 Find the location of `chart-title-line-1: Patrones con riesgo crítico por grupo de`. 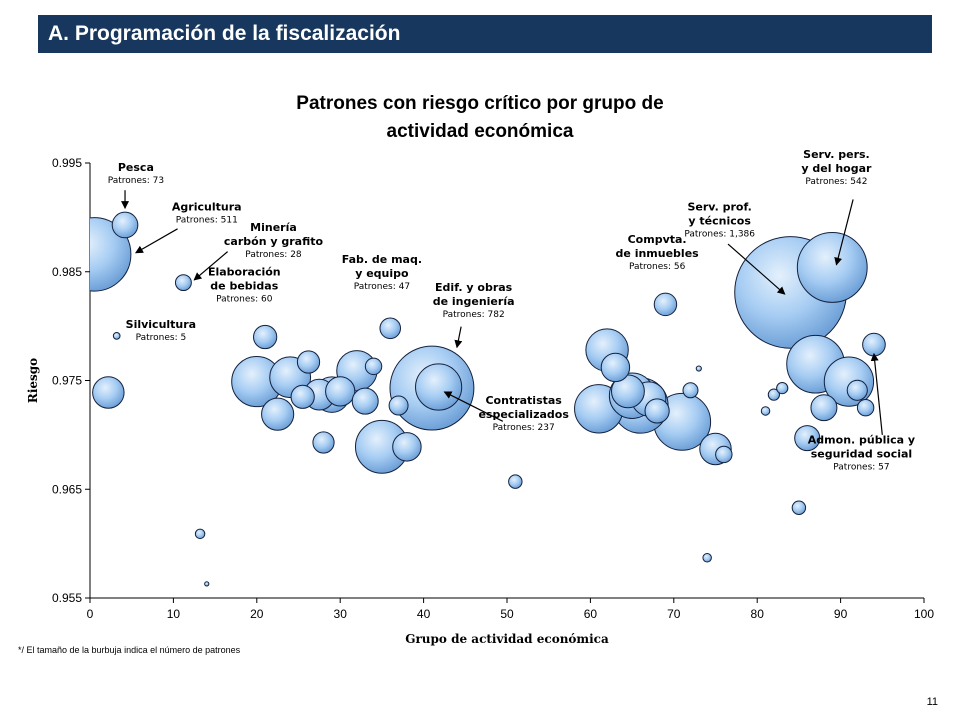

chart-title-line-1: Patrones con riesgo crítico por grupo de is located at coordinates (480, 103).